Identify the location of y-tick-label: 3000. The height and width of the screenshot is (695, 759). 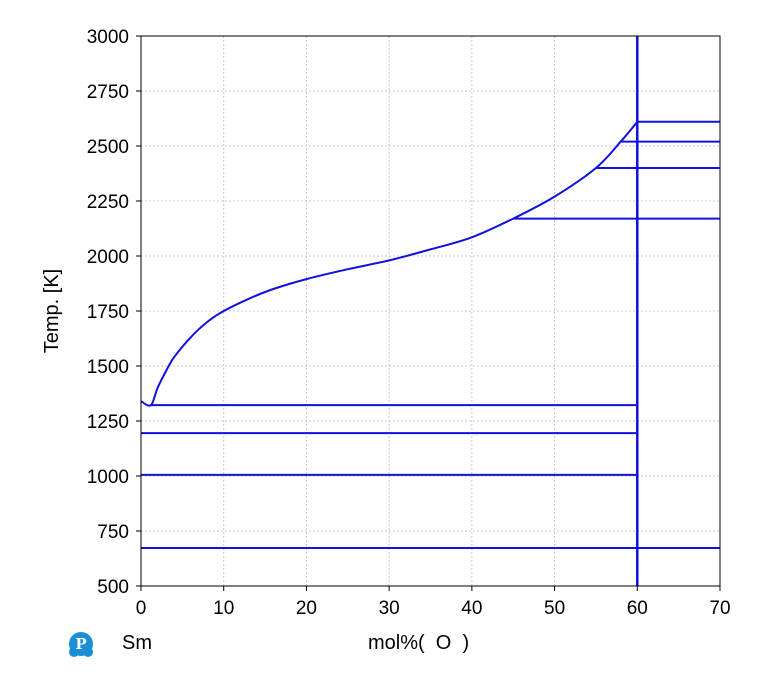
(108, 37).